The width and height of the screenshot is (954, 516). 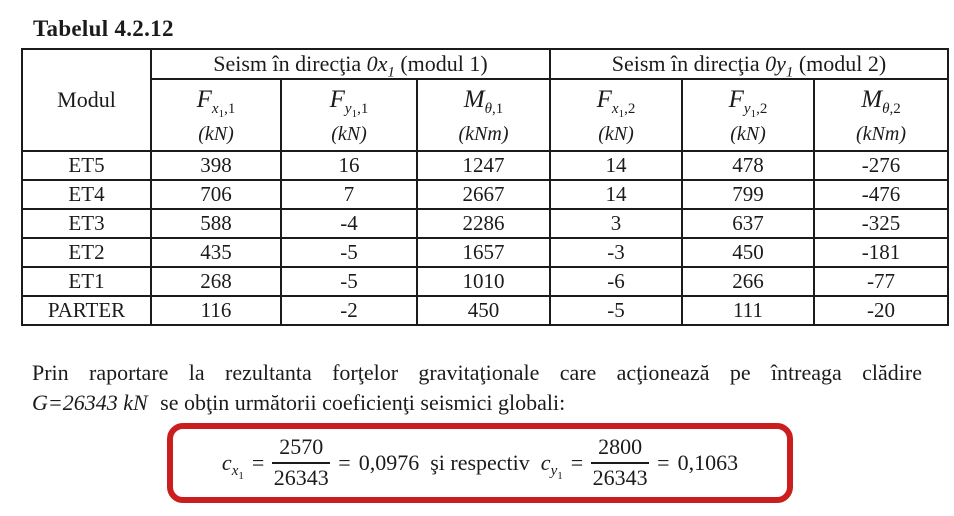 I want to click on column-header-mtheta-1: Mθ,1 (kNm), so click(x=483, y=115).